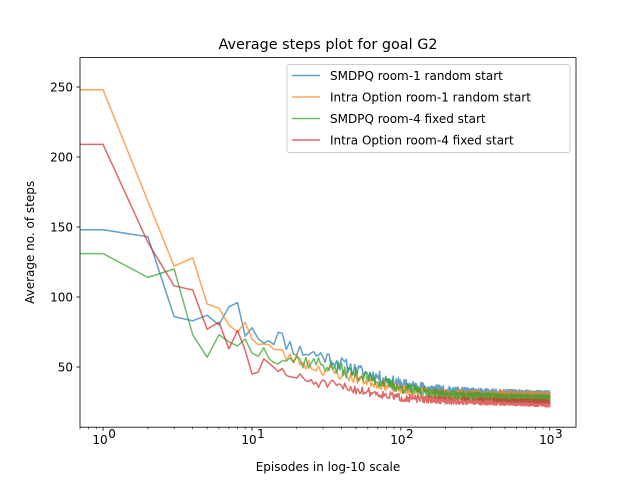 This screenshot has width=640, height=480. I want to click on y-tick-label: 150, so click(61, 227).